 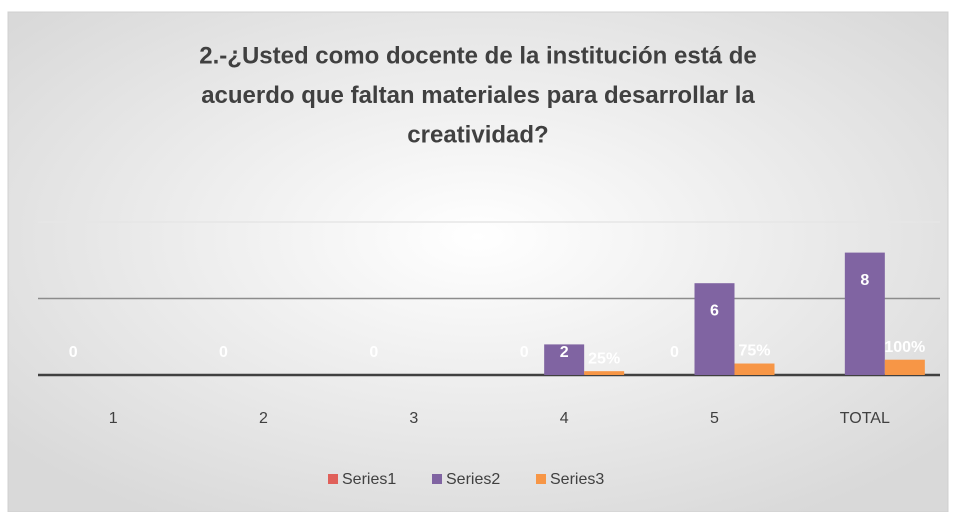 What do you see at coordinates (754, 351) in the screenshot?
I see `data-label: 75%` at bounding box center [754, 351].